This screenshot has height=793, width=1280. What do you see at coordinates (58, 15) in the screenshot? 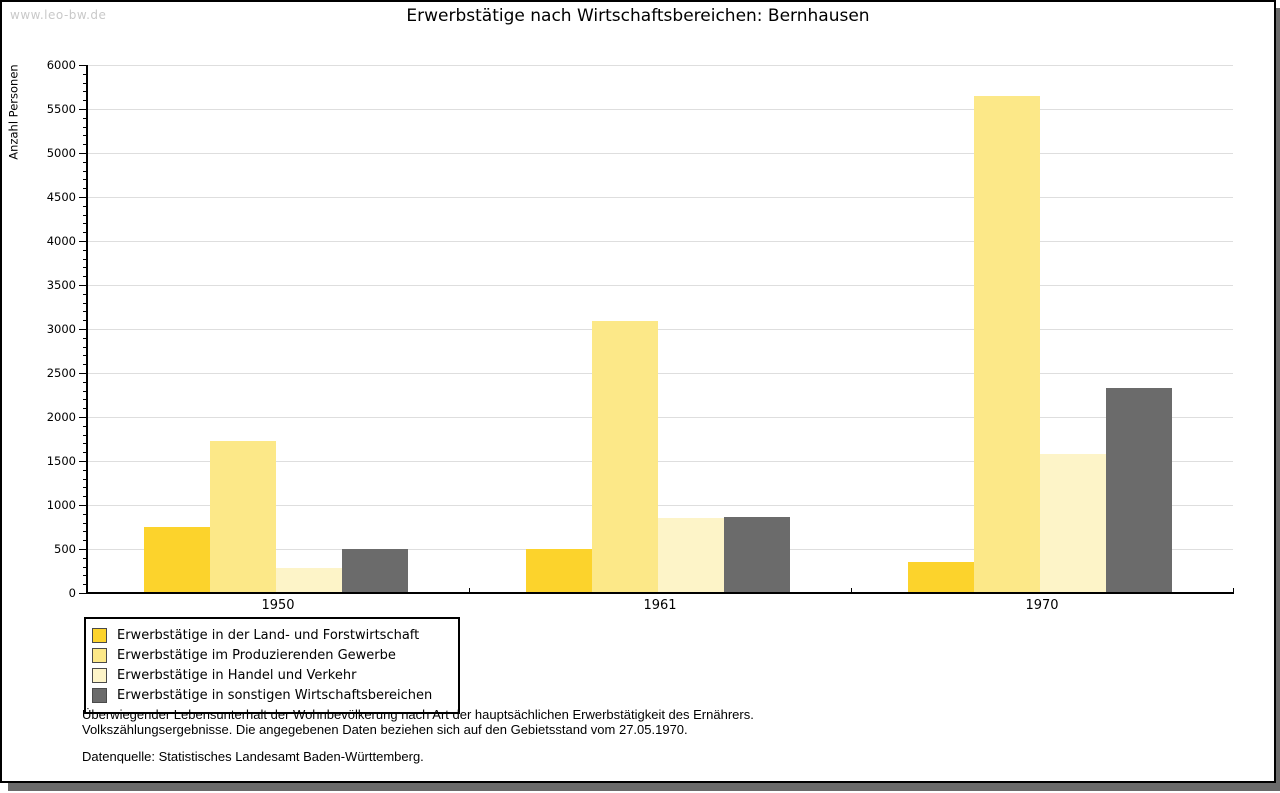
I see `watermark-leo-bw: www.leo-bw.de` at bounding box center [58, 15].